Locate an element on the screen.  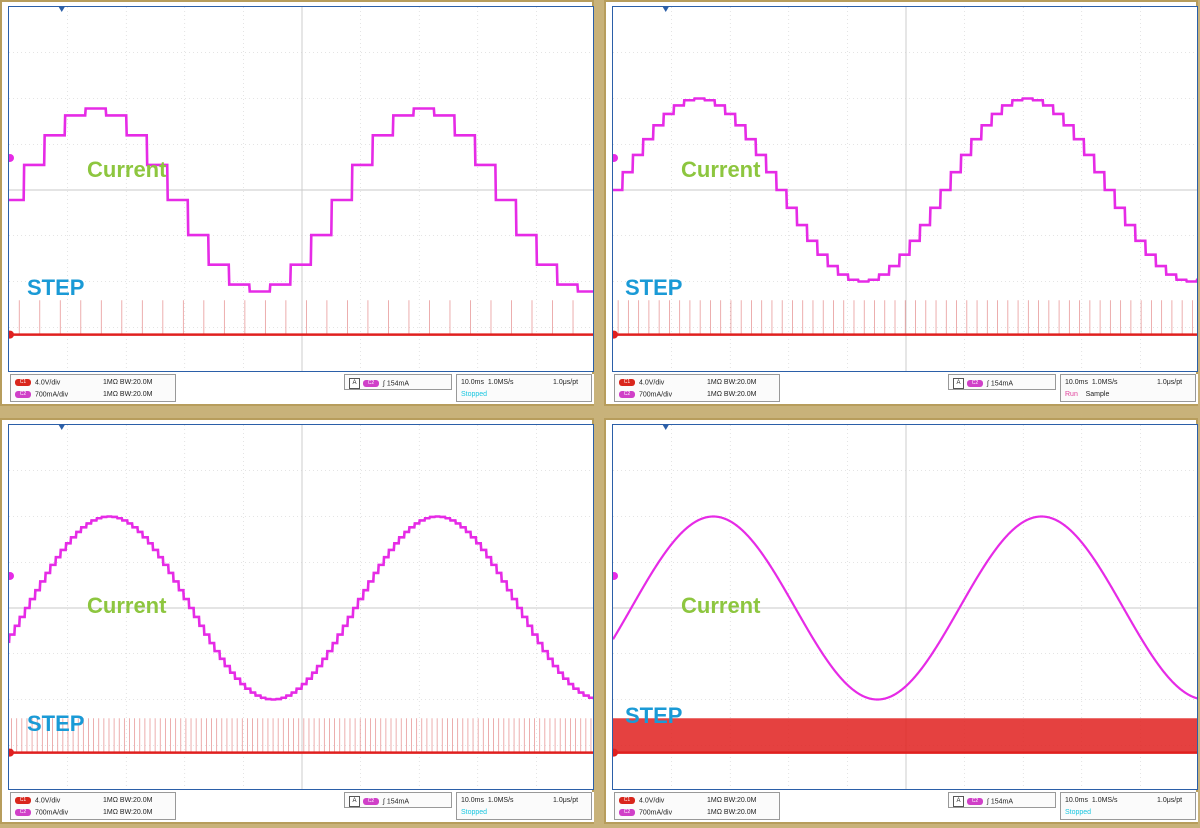
timebase-box: 10.0ms 1.0MS/s 1.0μs/pt Run Sample is located at coordinates (1128, 388).